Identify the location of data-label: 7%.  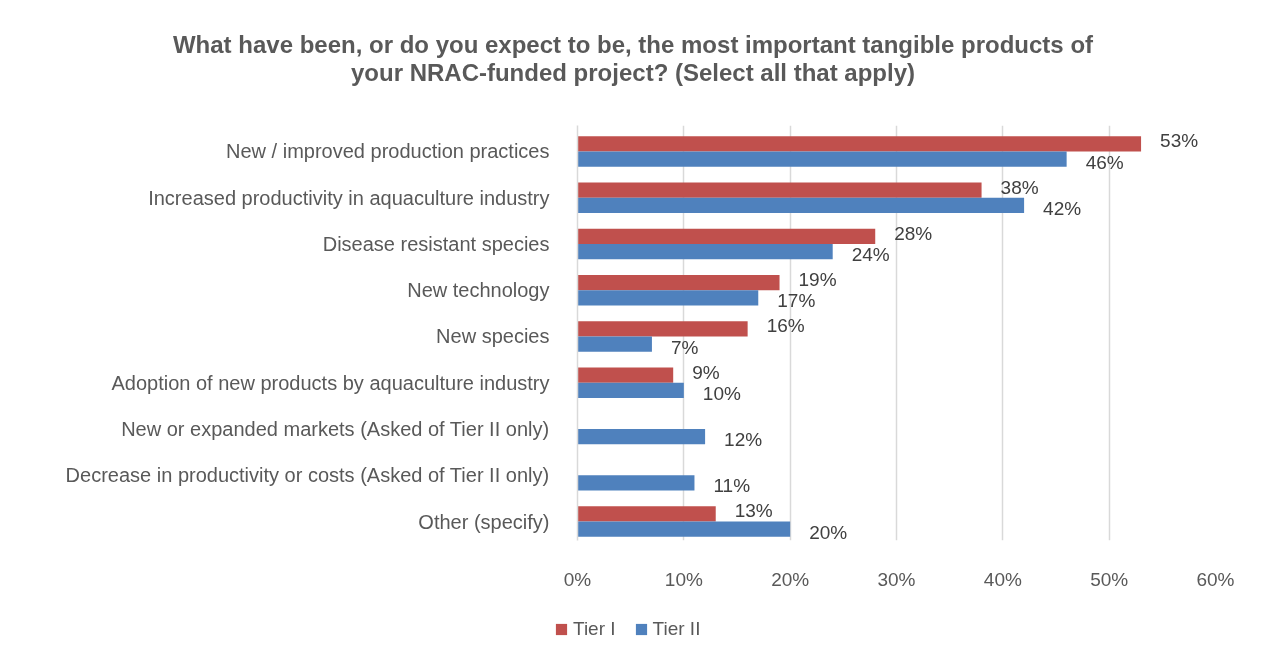
(684, 347).